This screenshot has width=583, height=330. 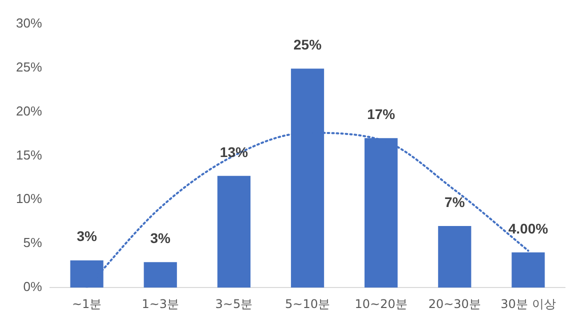 I want to click on data-label: 7%, so click(x=455, y=202).